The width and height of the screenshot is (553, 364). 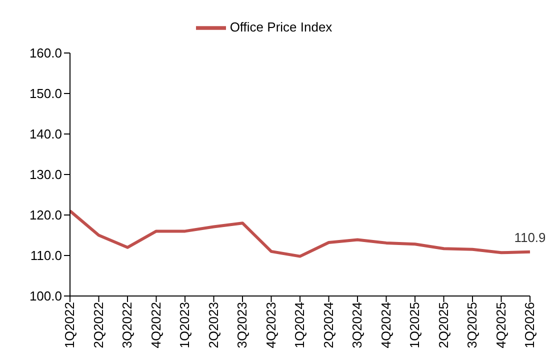 What do you see at coordinates (386, 325) in the screenshot?
I see `x-tick-label: 4Q2024` at bounding box center [386, 325].